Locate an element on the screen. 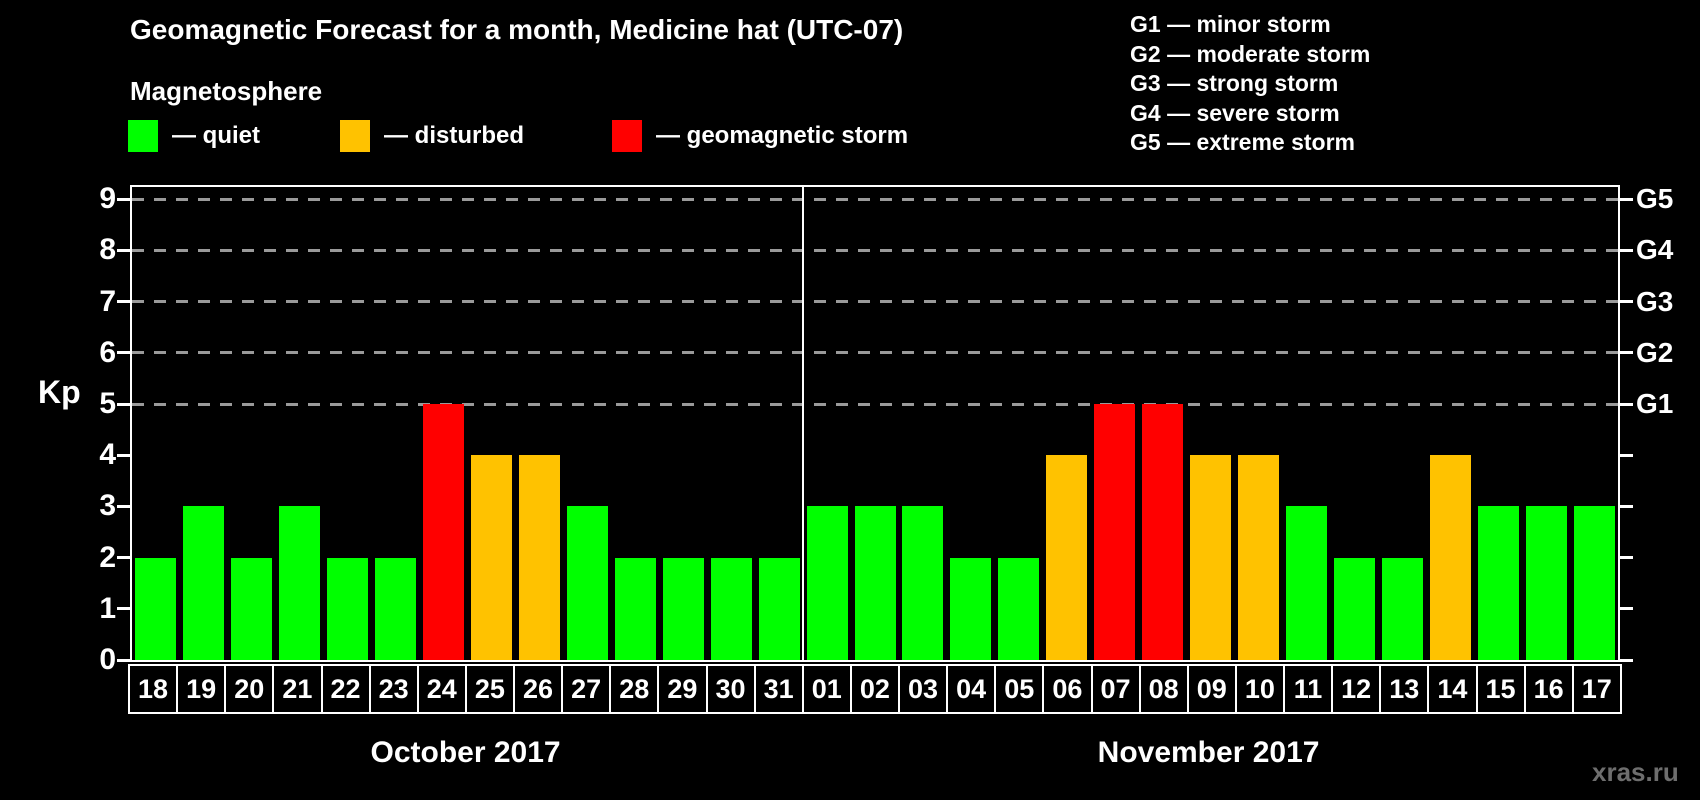  date-label-cell: 21 is located at coordinates (297, 689).